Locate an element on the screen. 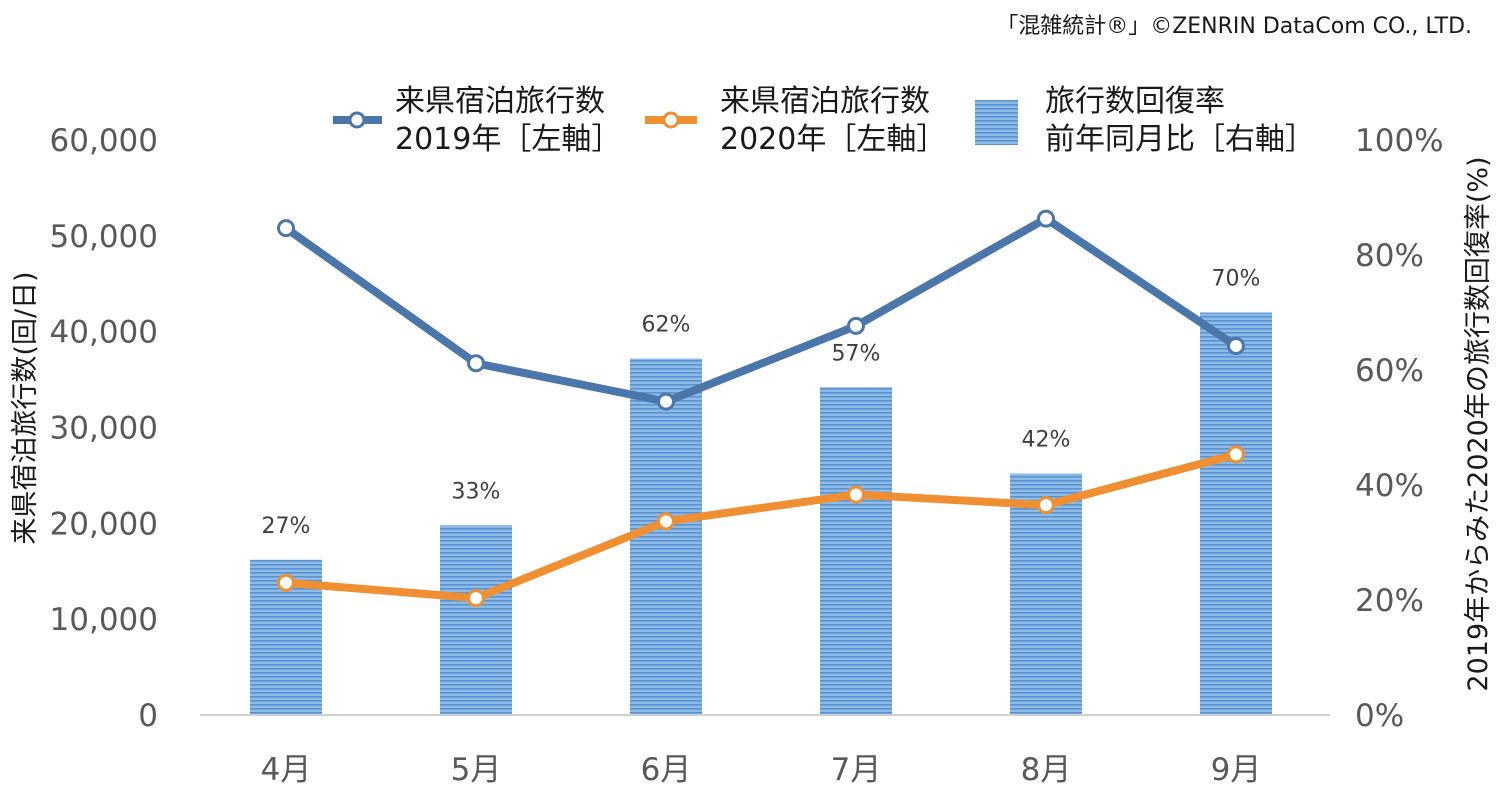  left-tick-label: 60,000 is located at coordinates (104, 141).